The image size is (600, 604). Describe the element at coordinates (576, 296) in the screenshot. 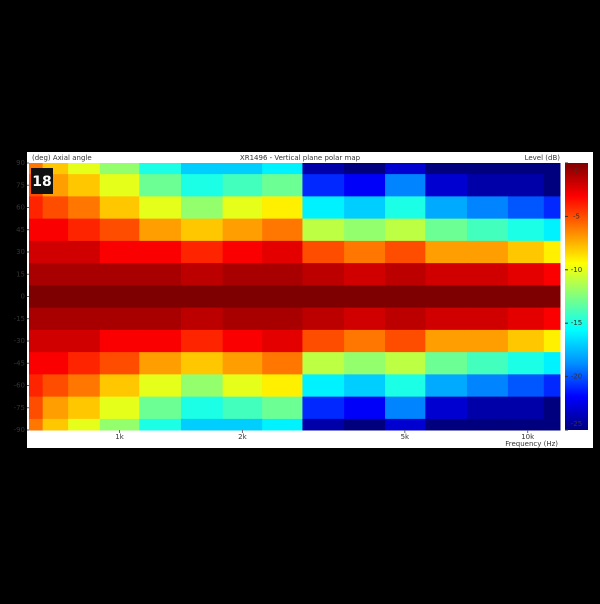

I see `colorbar` at that location.